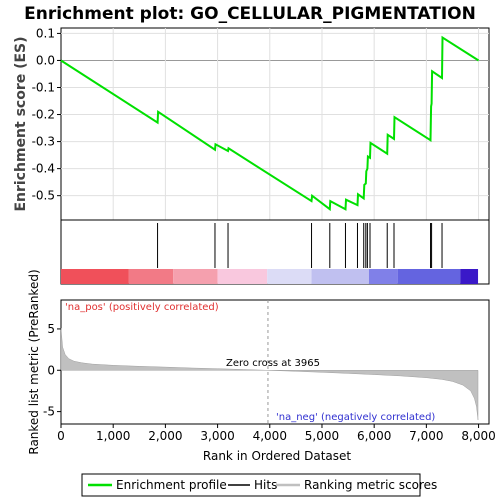  I want to click on ranked-y-tick-label: 0, so click(51, 370).